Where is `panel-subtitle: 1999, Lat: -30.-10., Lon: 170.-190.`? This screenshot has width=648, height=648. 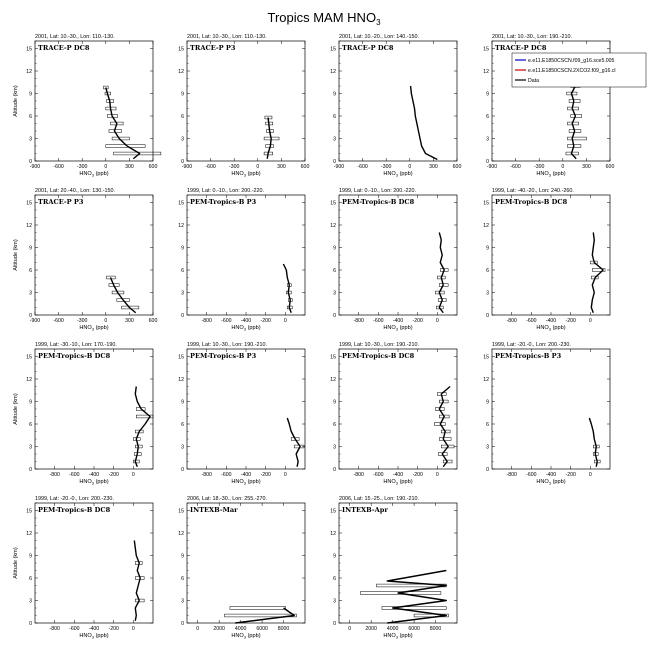 panel-subtitle: 1999, Lat: -30.-10., Lon: 170.-190. is located at coordinates (76, 345).